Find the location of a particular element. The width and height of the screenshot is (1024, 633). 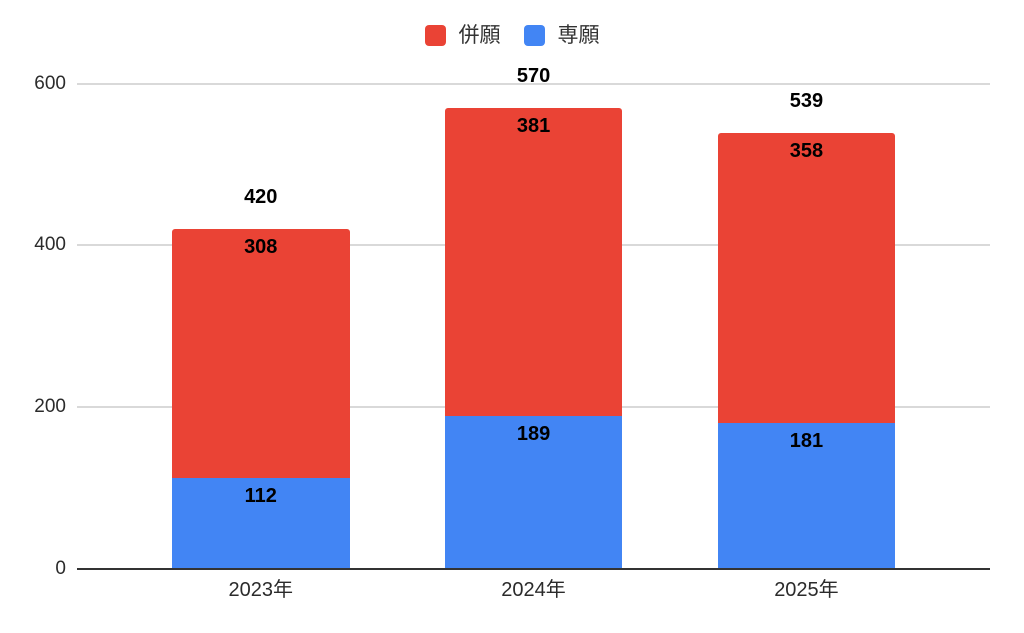

x-axis-tick-label: 2024年 is located at coordinates (533, 590).